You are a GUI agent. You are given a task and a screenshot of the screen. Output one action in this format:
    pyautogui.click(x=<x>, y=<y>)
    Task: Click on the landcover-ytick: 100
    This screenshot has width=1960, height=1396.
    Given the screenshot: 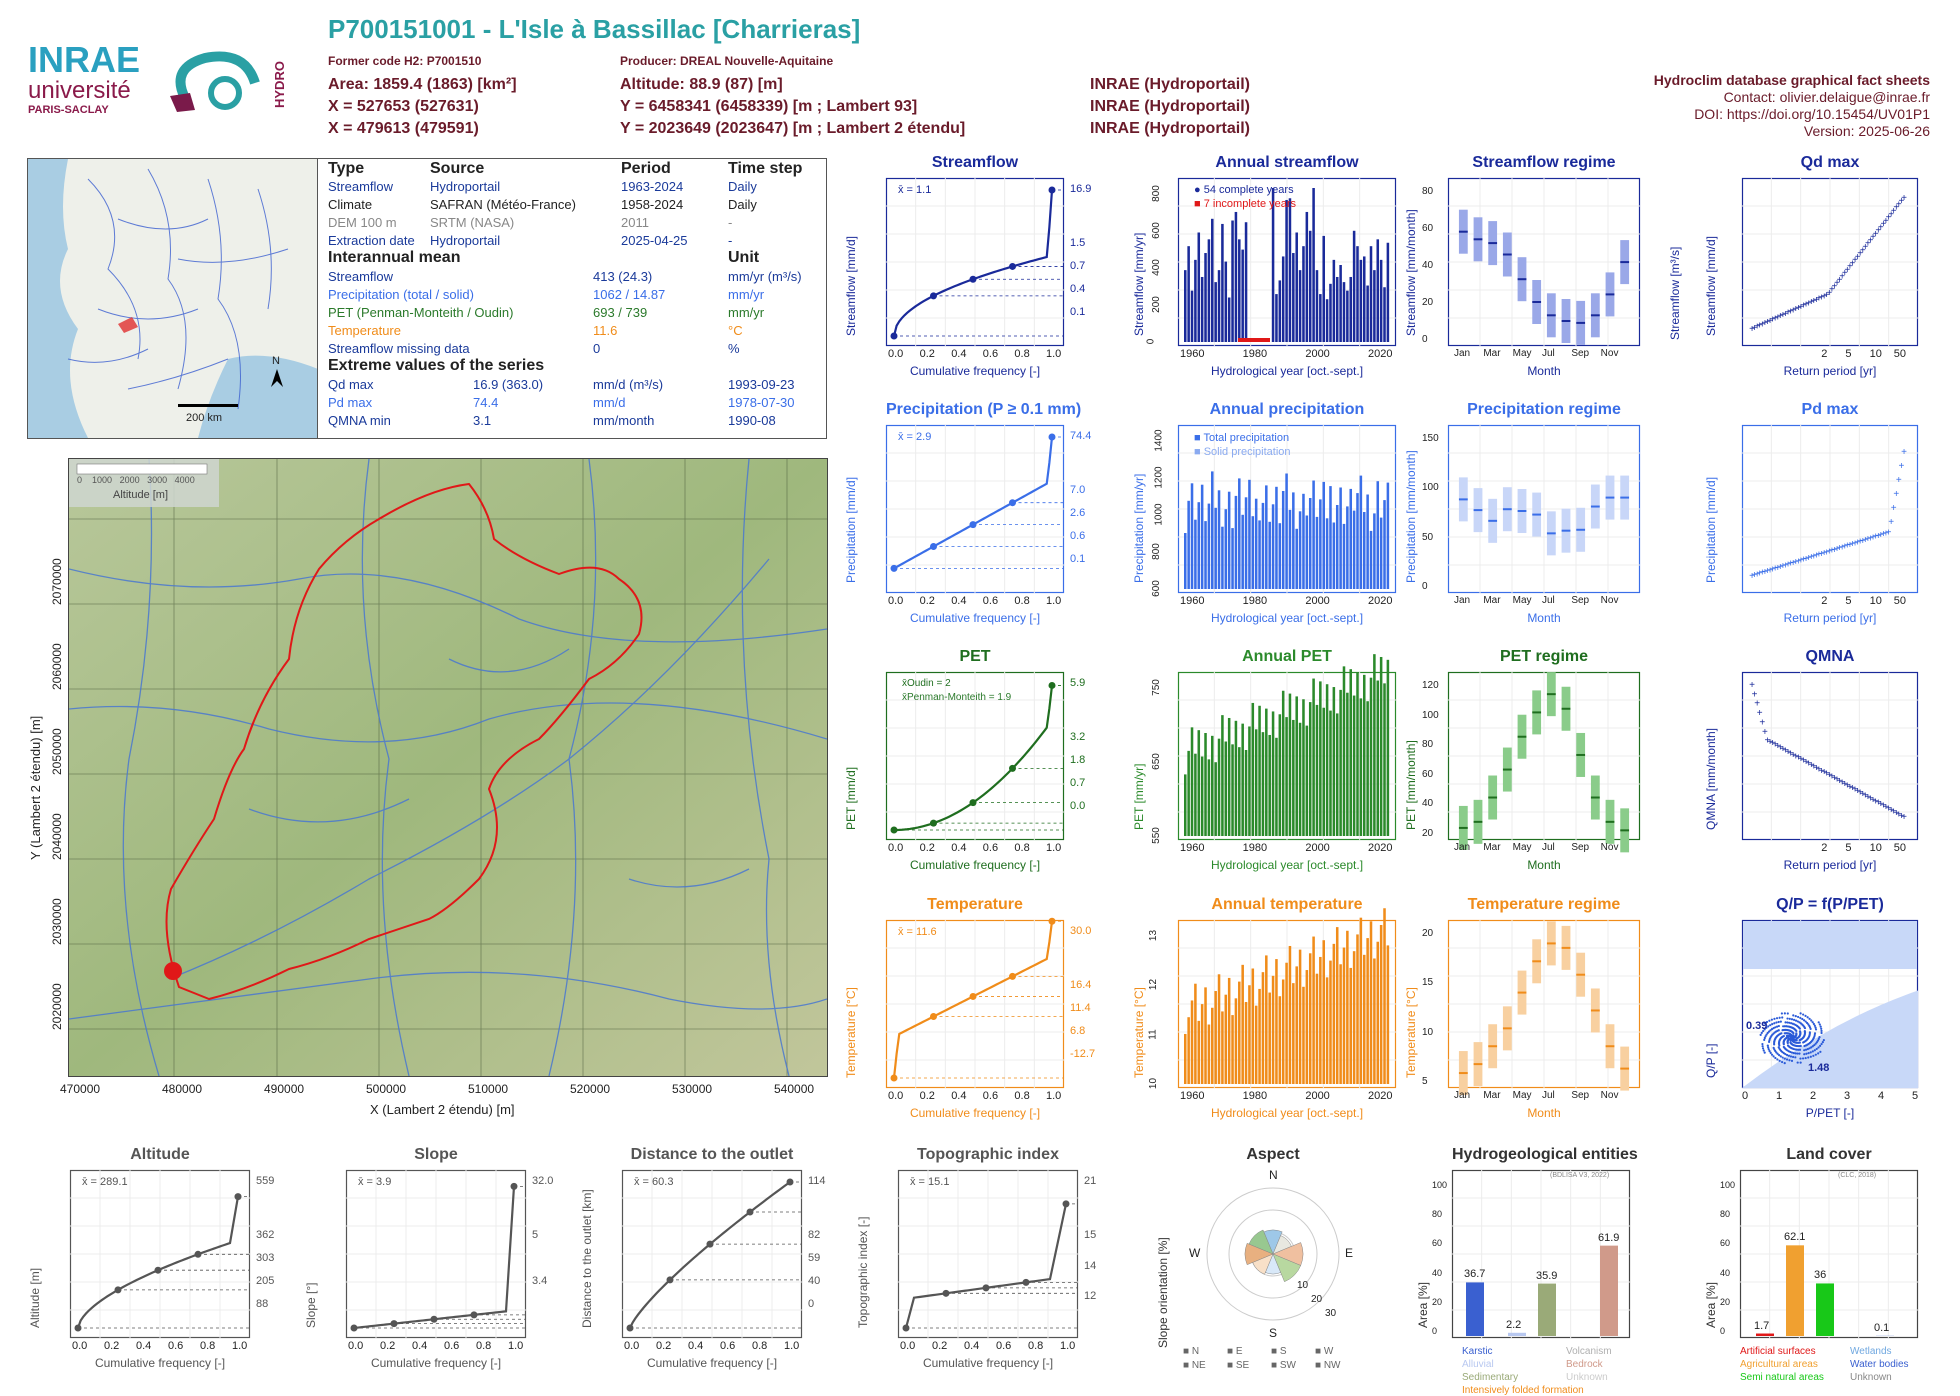 What is the action you would take?
    pyautogui.click(x=1727, y=1185)
    